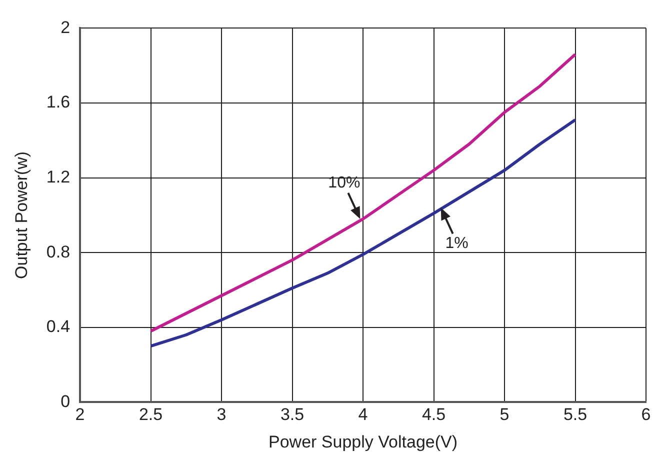  I want to click on y-tick-label: 1.6, so click(58, 102).